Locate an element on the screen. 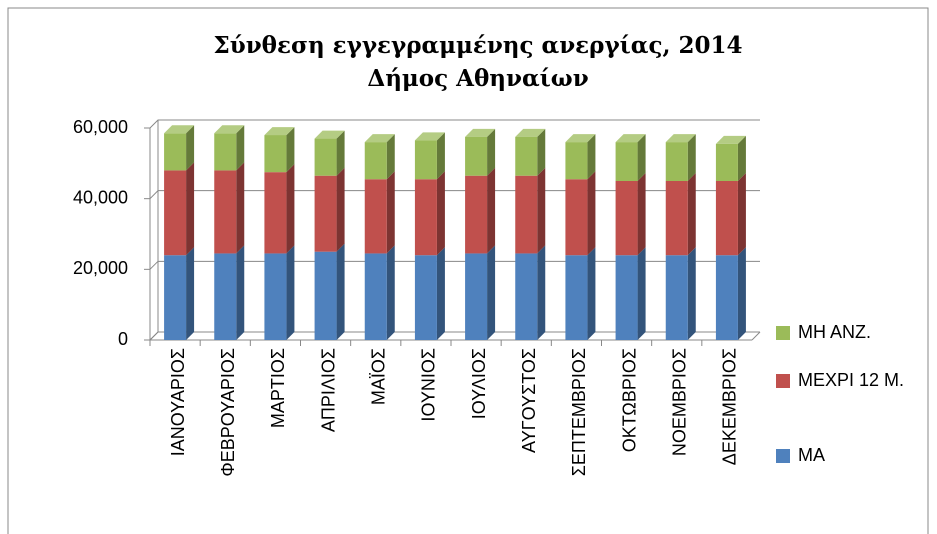  x-tick-label: ΑΠΡΙΛΙΟΣ is located at coordinates (328, 390).